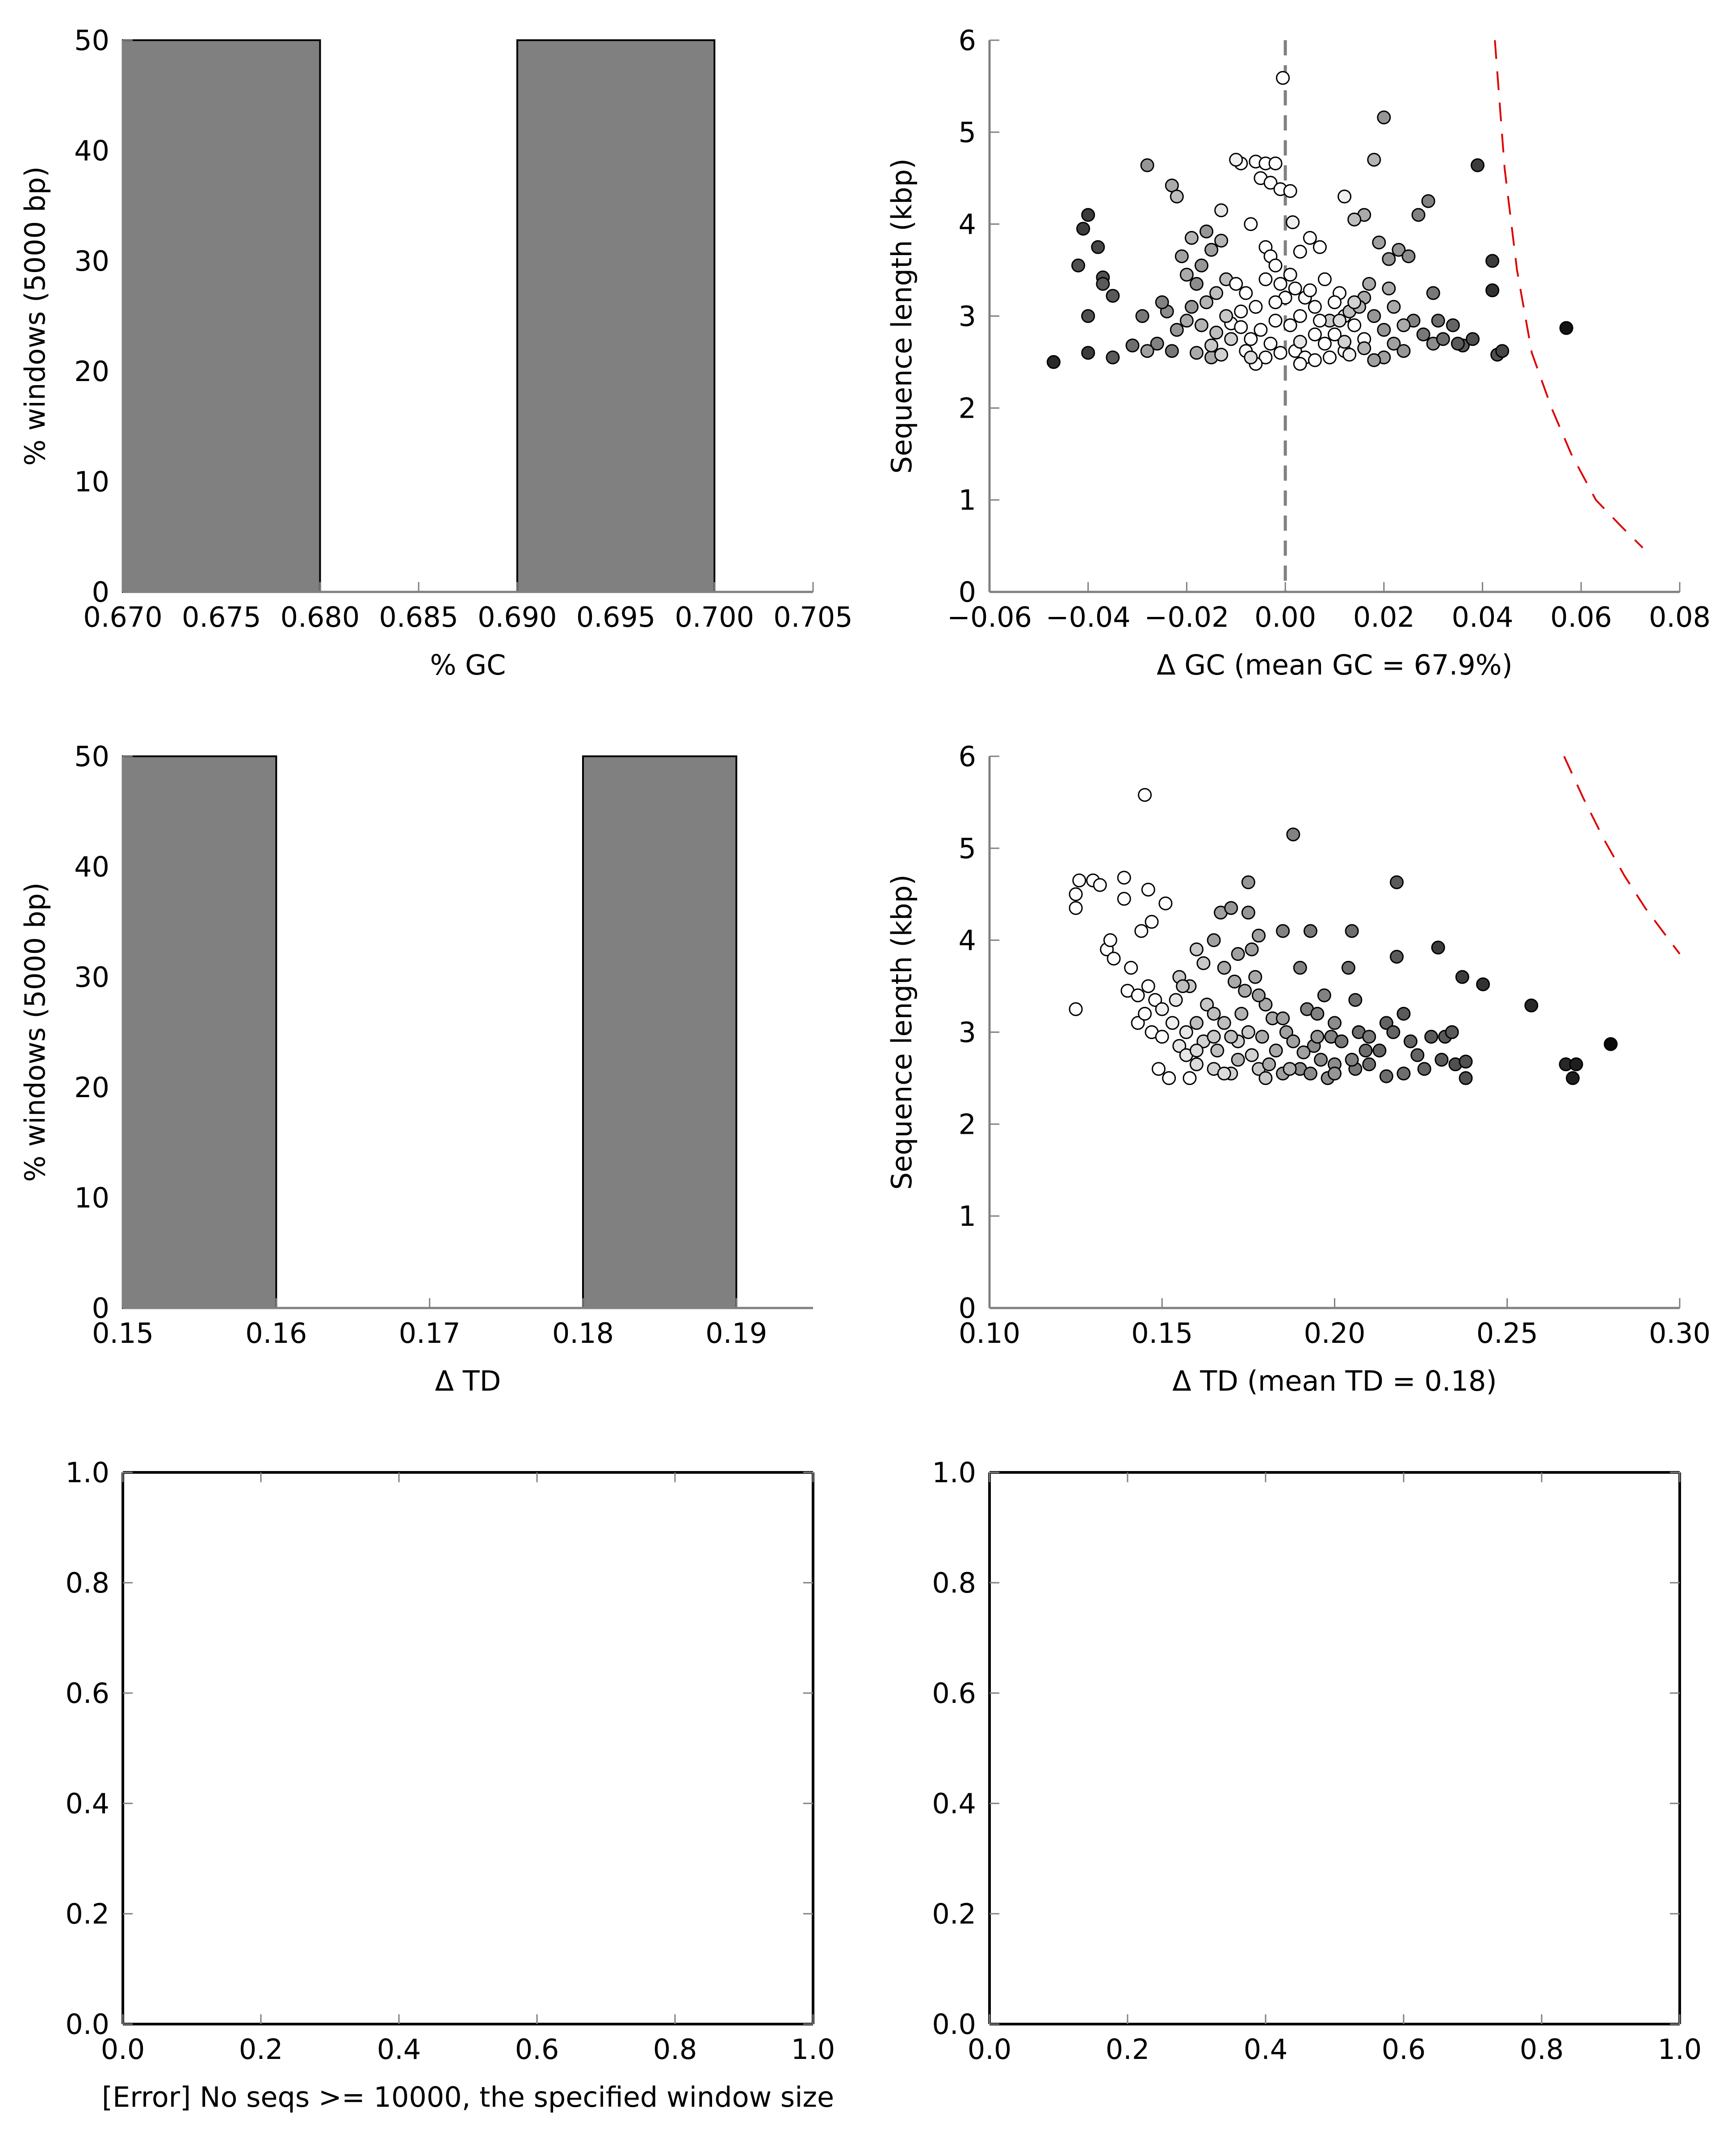 The width and height of the screenshot is (1736, 2138). Describe the element at coordinates (954, 1914) in the screenshot. I see `y-tick-label: 0.2` at that location.